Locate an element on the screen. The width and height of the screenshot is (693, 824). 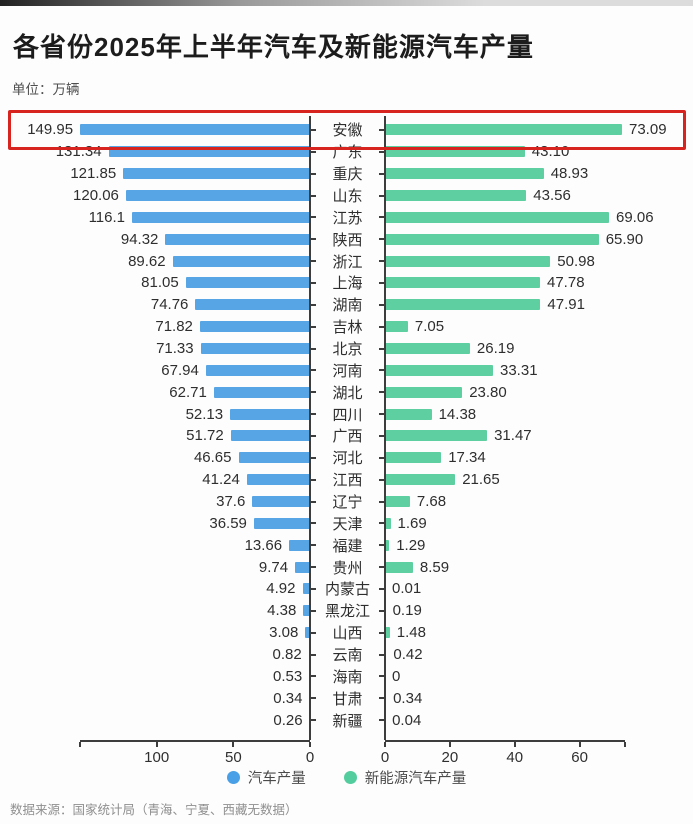
province-name: 北京 is located at coordinates (347, 350).